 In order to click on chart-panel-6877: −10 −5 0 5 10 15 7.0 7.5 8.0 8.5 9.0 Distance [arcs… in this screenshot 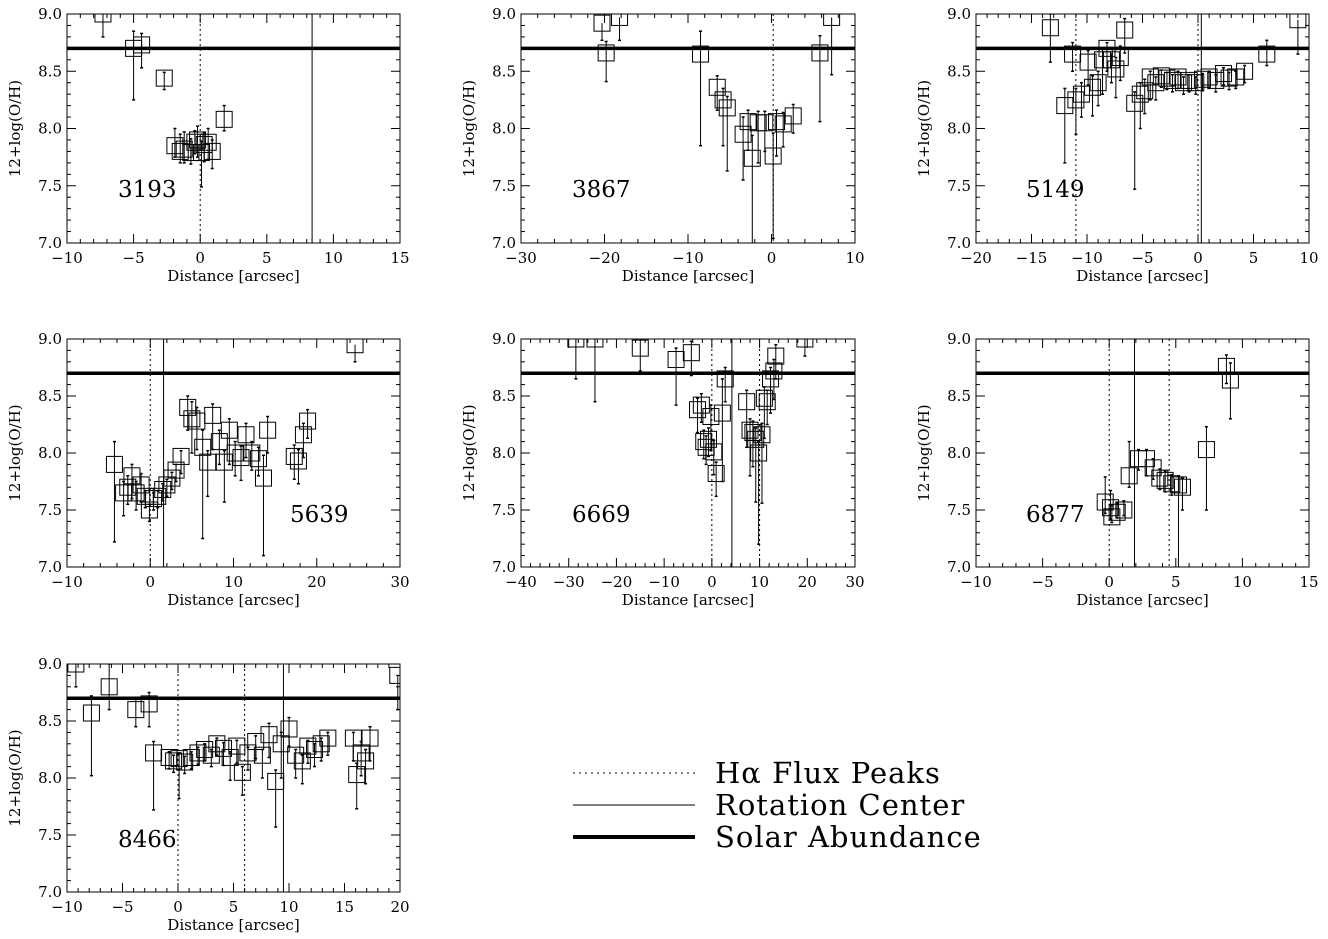, I will do `click(1117, 469)`.